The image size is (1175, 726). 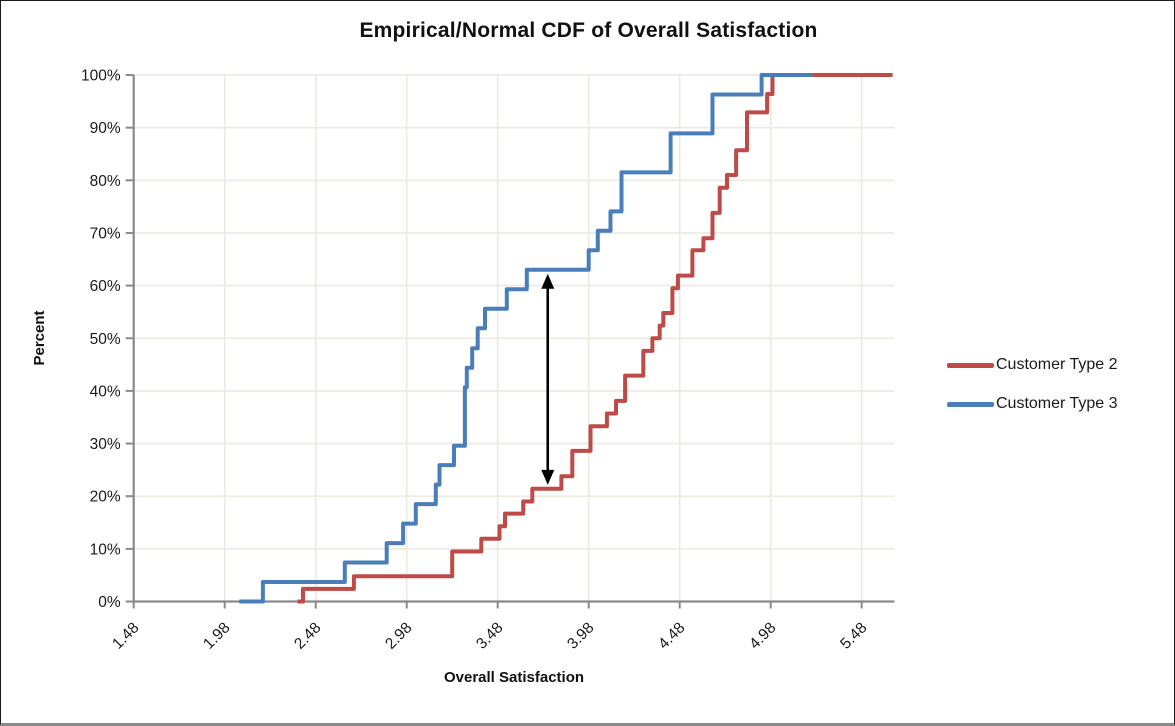 I want to click on y-tick-label: 80%, so click(x=105, y=181).